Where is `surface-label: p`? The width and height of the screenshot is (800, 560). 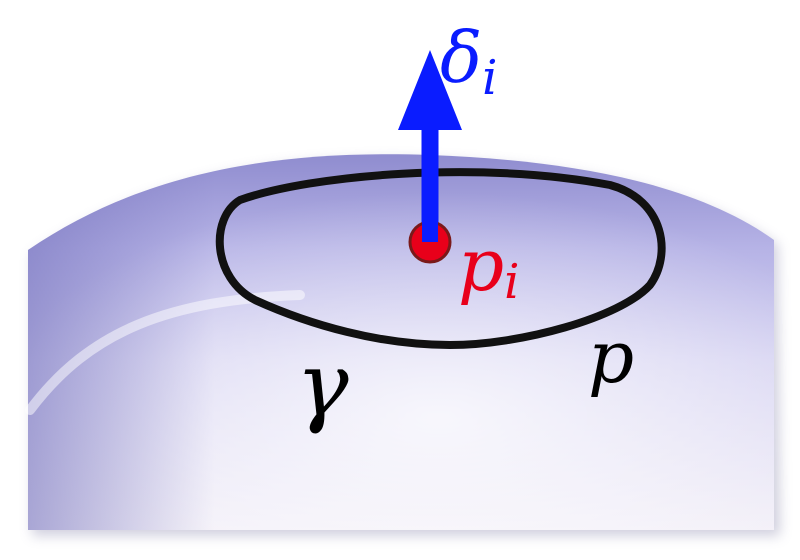
surface-label: p is located at coordinates (611, 357).